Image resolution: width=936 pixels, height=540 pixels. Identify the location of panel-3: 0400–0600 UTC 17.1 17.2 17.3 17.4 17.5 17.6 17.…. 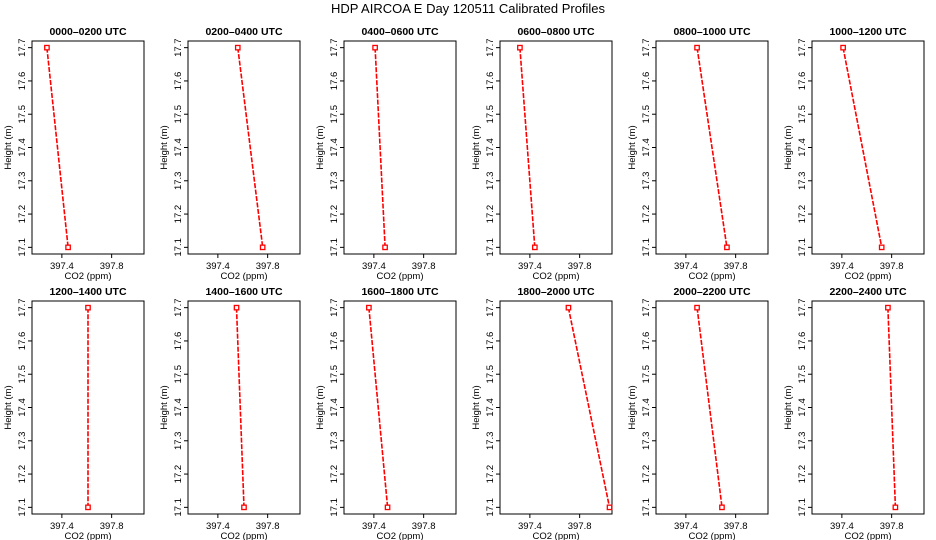
(386, 154).